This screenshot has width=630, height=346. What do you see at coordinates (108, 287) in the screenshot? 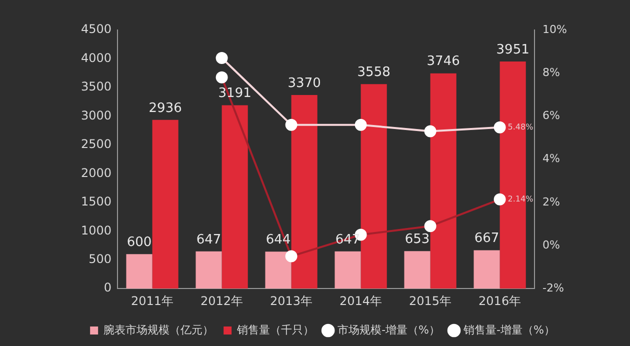
I see `y-tick-label: 0` at bounding box center [108, 287].